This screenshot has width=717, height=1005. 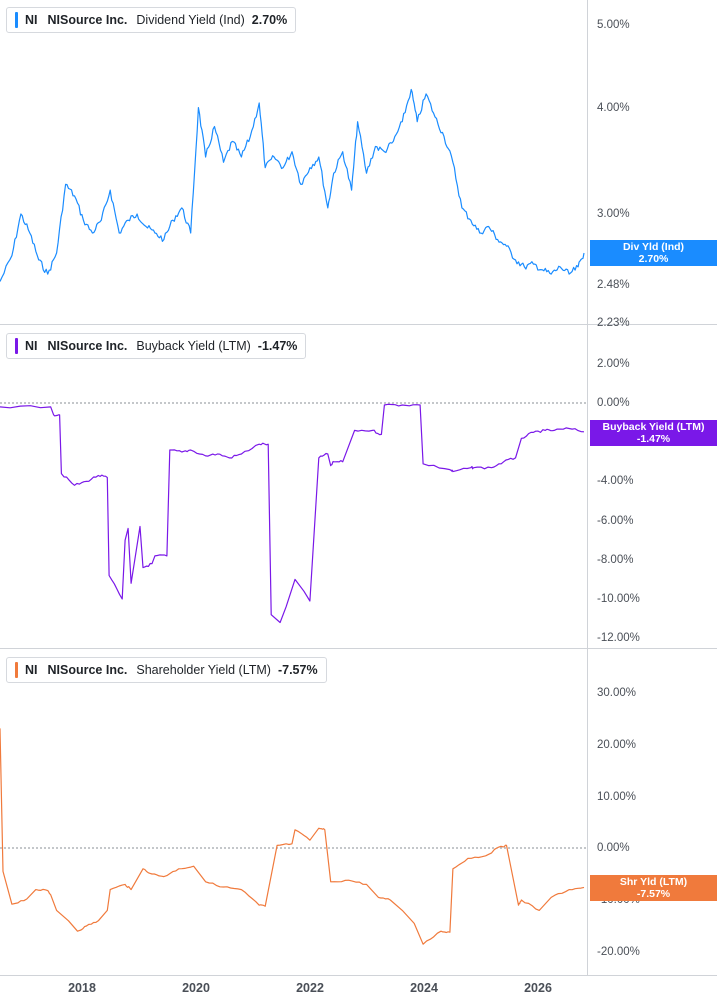 I want to click on tag-value: -7.57%, so click(x=653, y=894).